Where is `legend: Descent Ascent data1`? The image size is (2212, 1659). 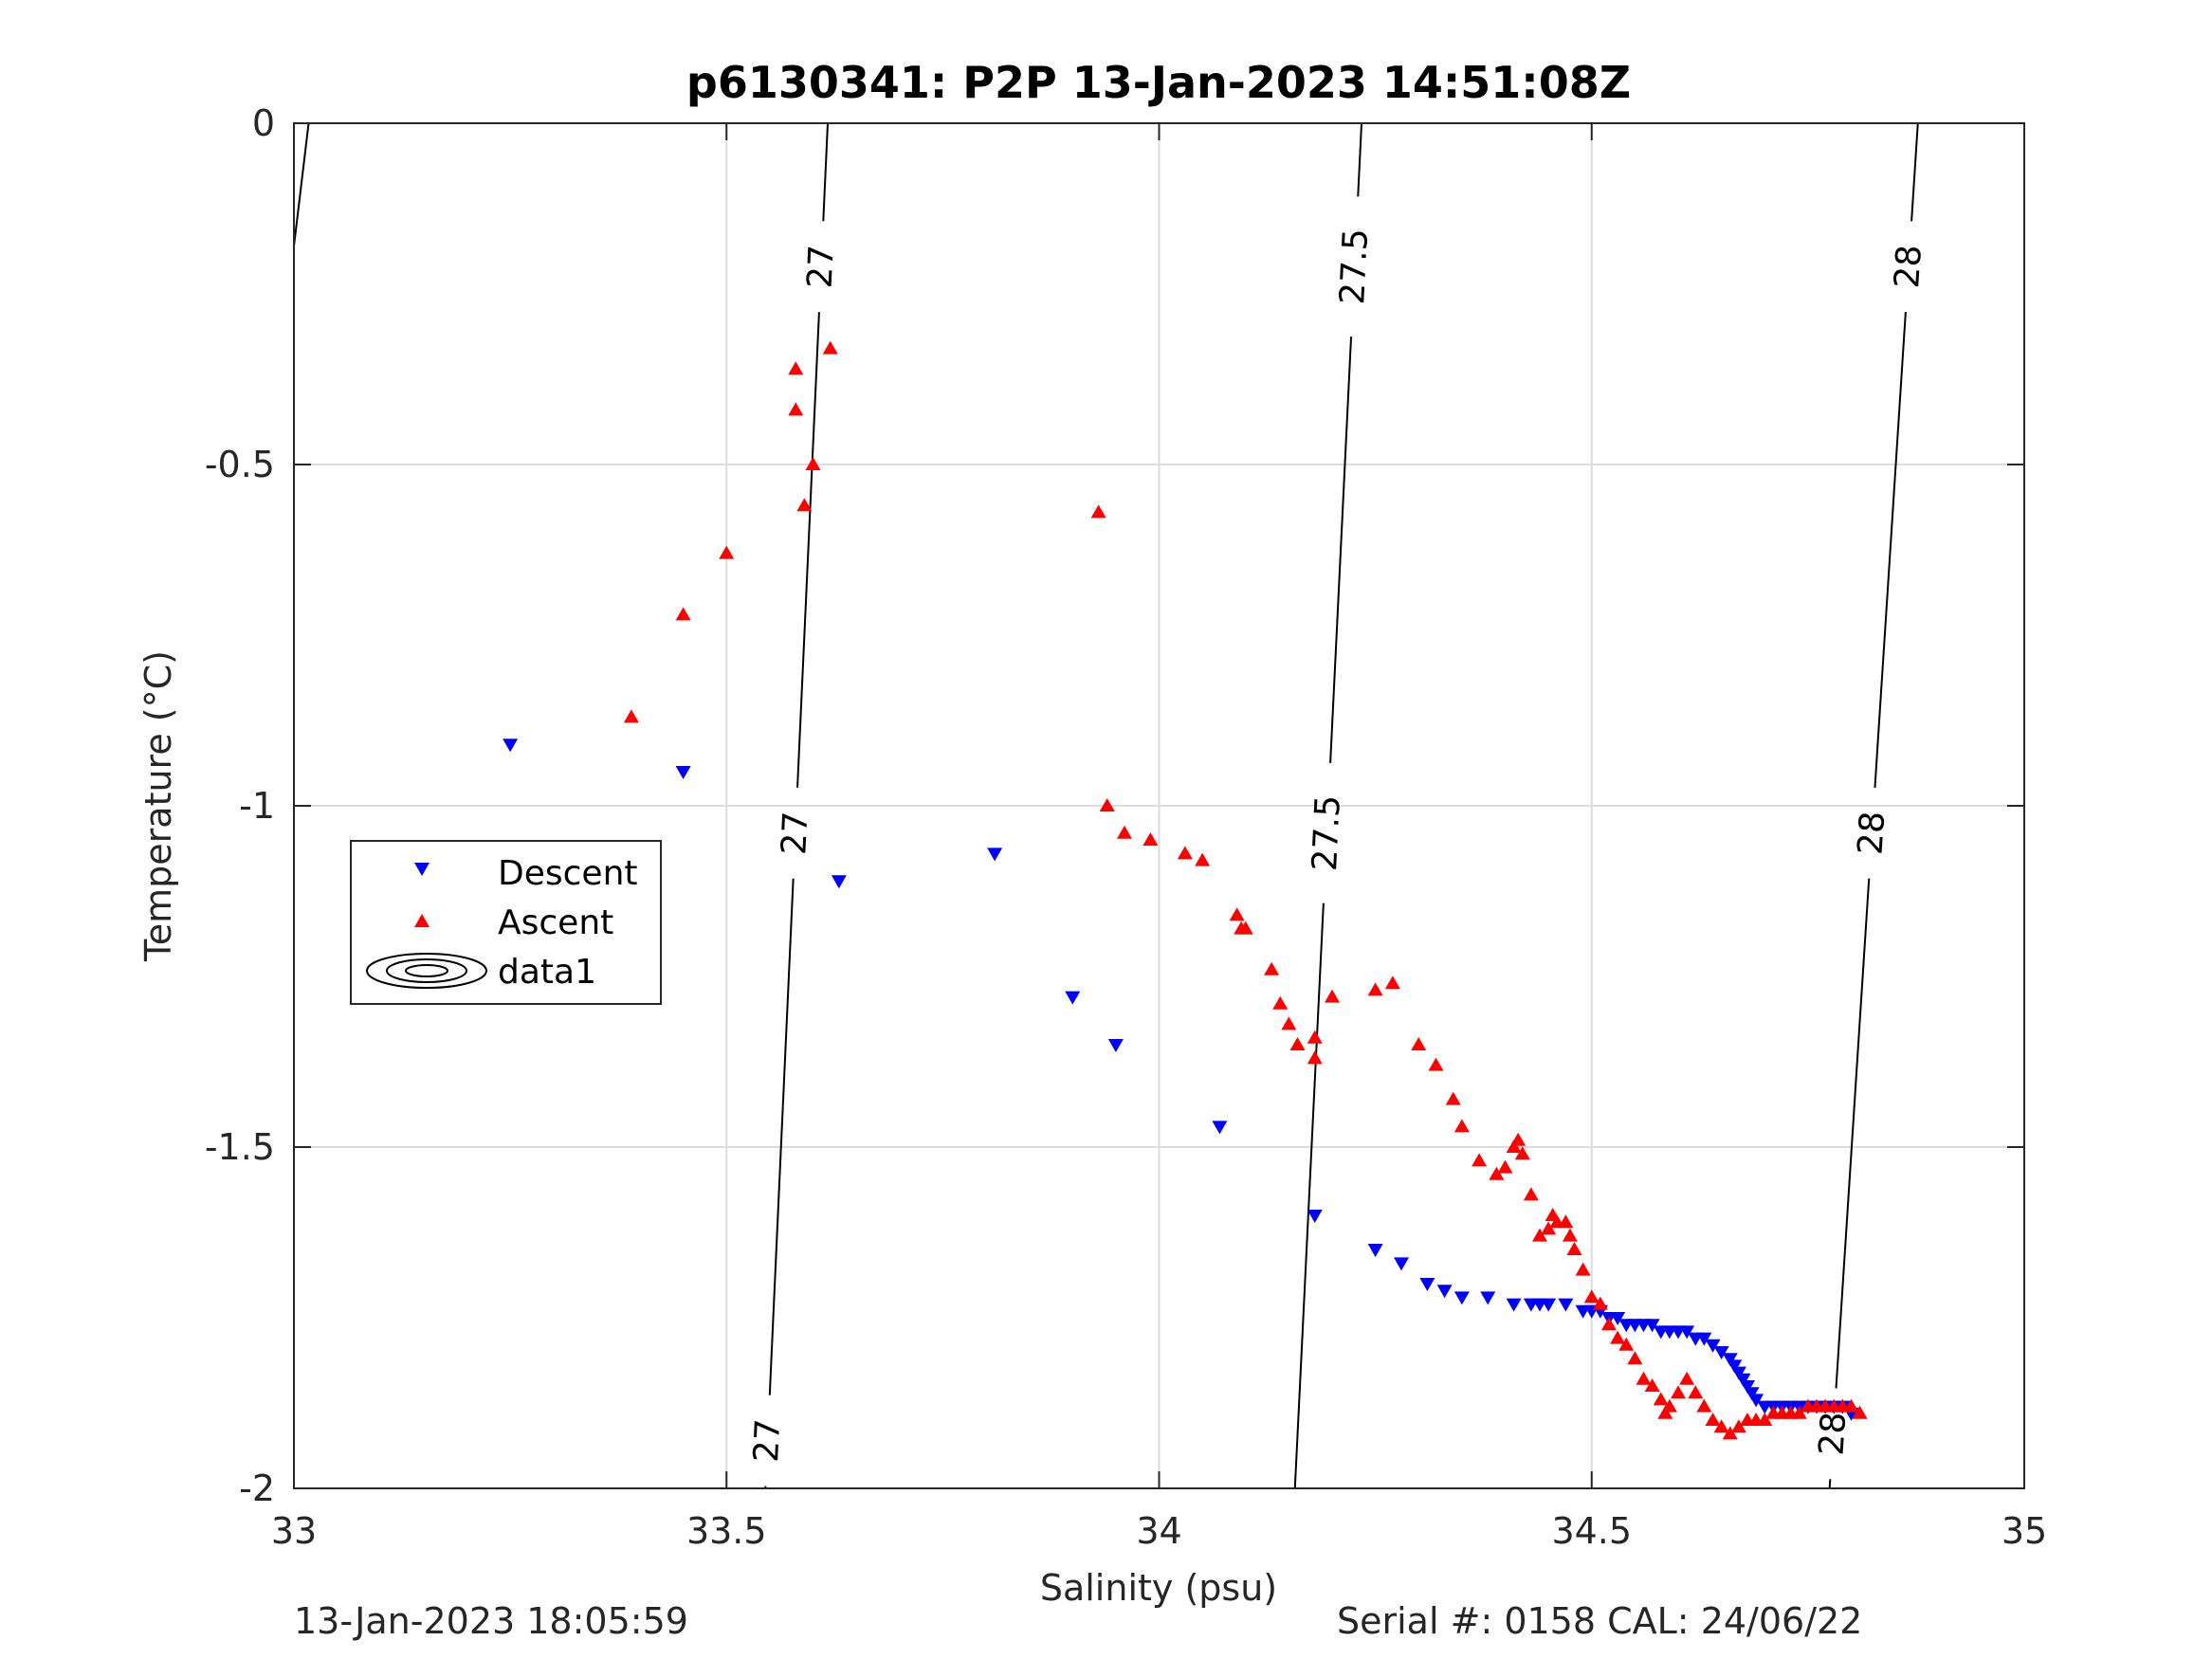
legend: Descent Ascent data1 is located at coordinates (506, 922).